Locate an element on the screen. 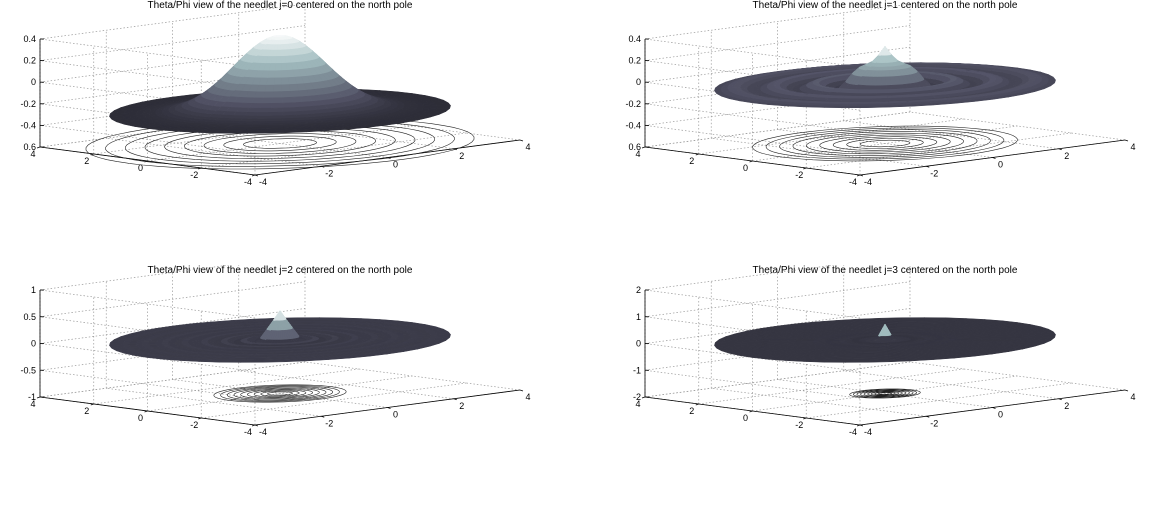  z-tick-label: -0.4 is located at coordinates (28, 125).